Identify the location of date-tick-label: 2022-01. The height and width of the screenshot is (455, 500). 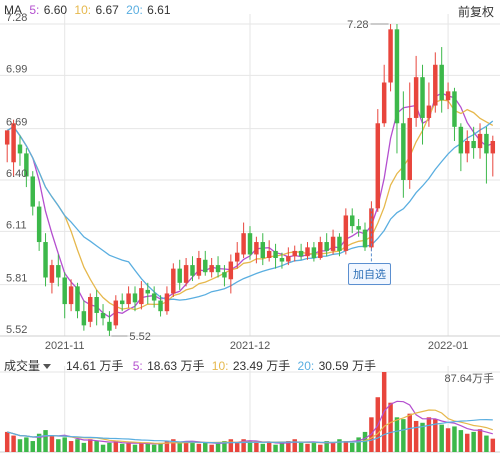
(448, 346).